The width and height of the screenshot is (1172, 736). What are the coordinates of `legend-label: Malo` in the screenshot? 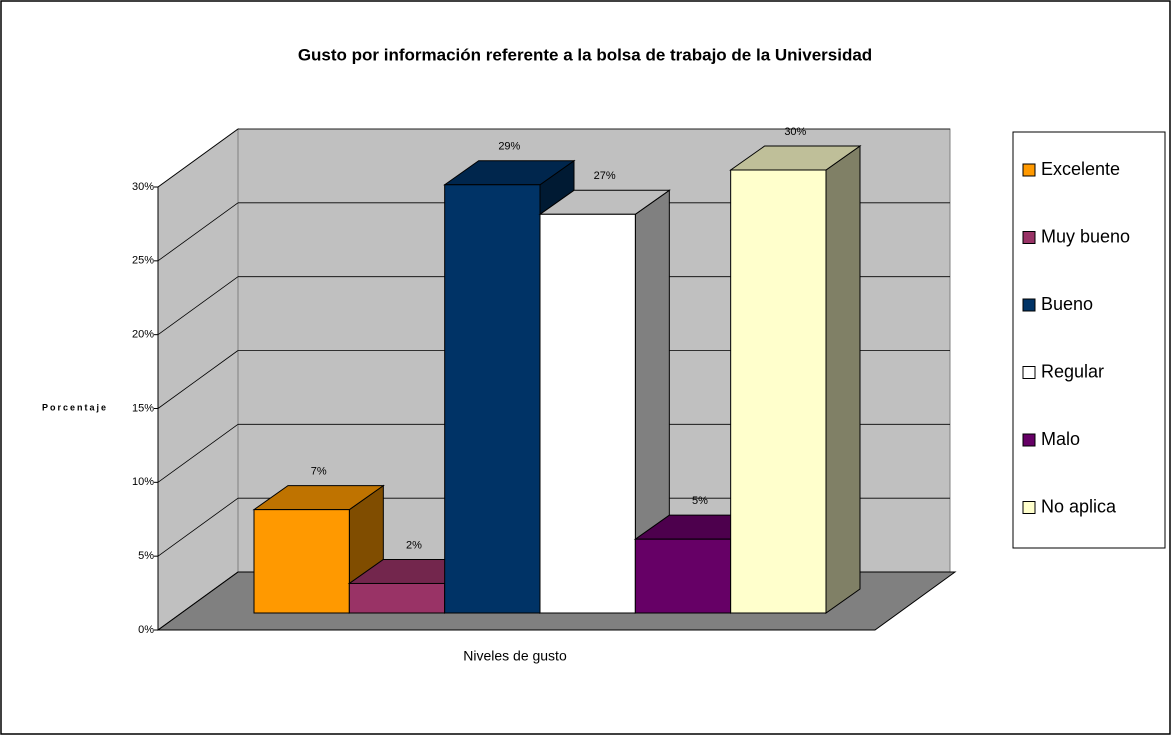 It's located at (1060, 439).